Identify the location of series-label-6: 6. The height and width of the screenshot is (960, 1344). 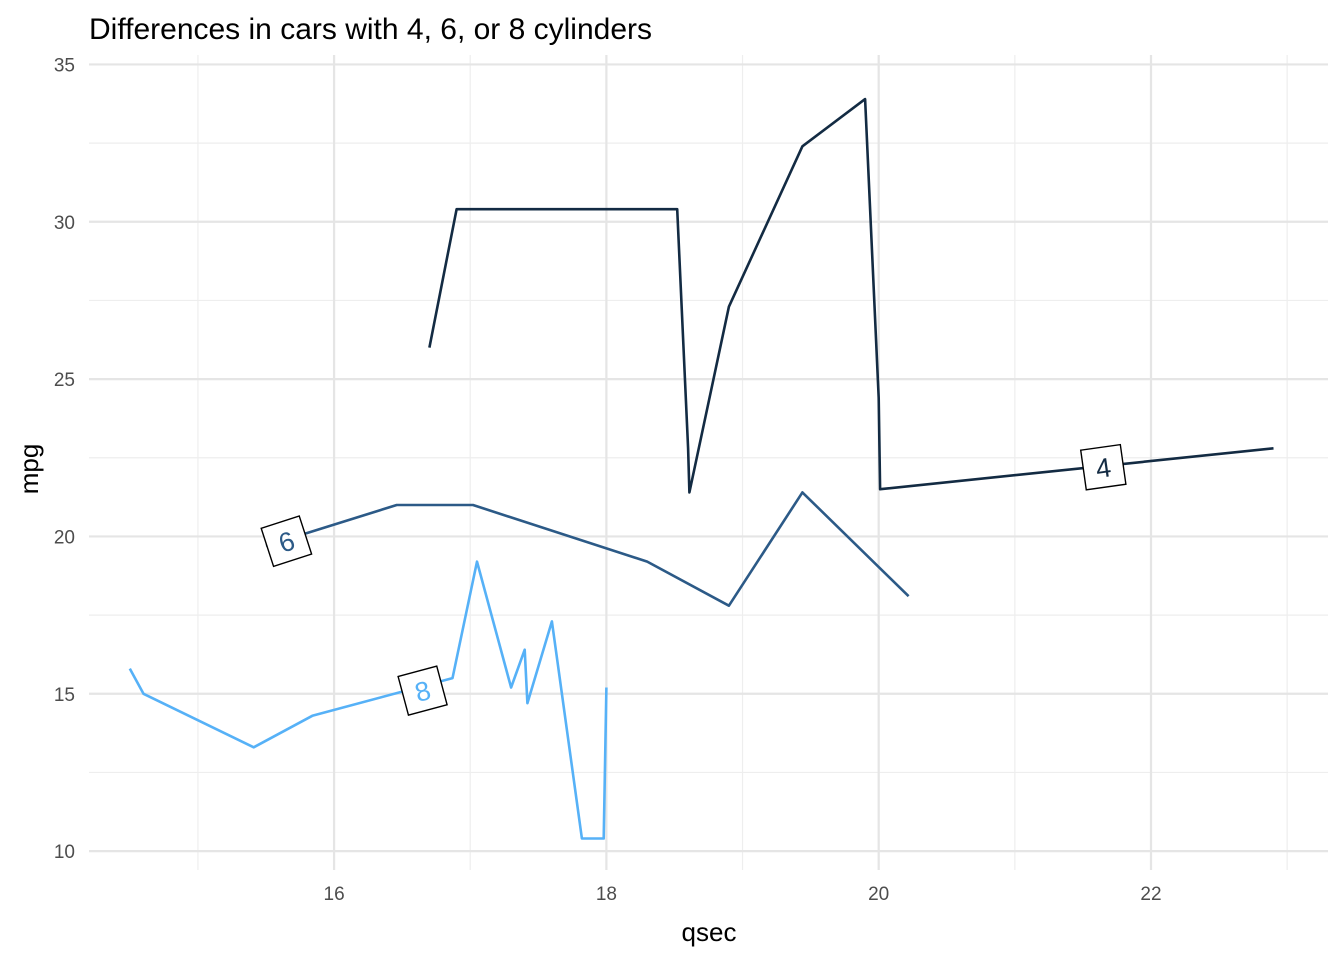
(286, 541).